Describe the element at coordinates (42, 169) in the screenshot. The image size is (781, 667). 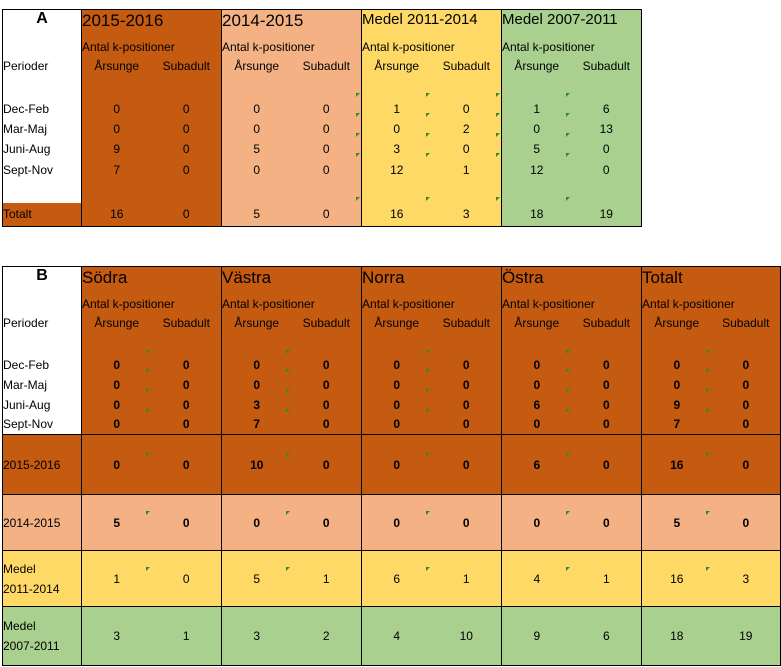
I see `row-label: Sept-Nov` at that location.